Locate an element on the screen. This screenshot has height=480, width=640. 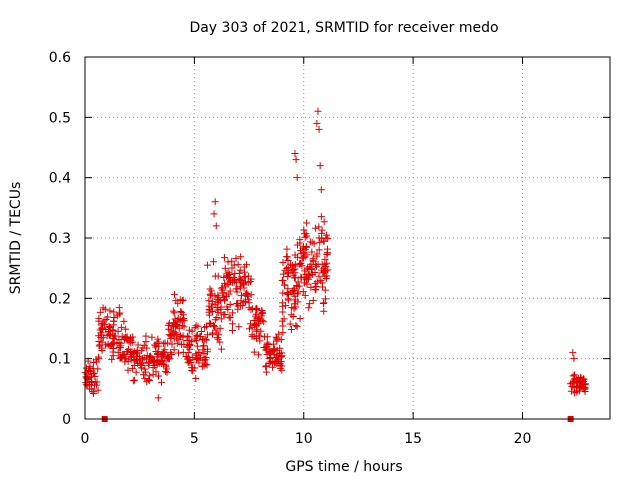
y-tick-label: 0.1 is located at coordinates (60, 360).